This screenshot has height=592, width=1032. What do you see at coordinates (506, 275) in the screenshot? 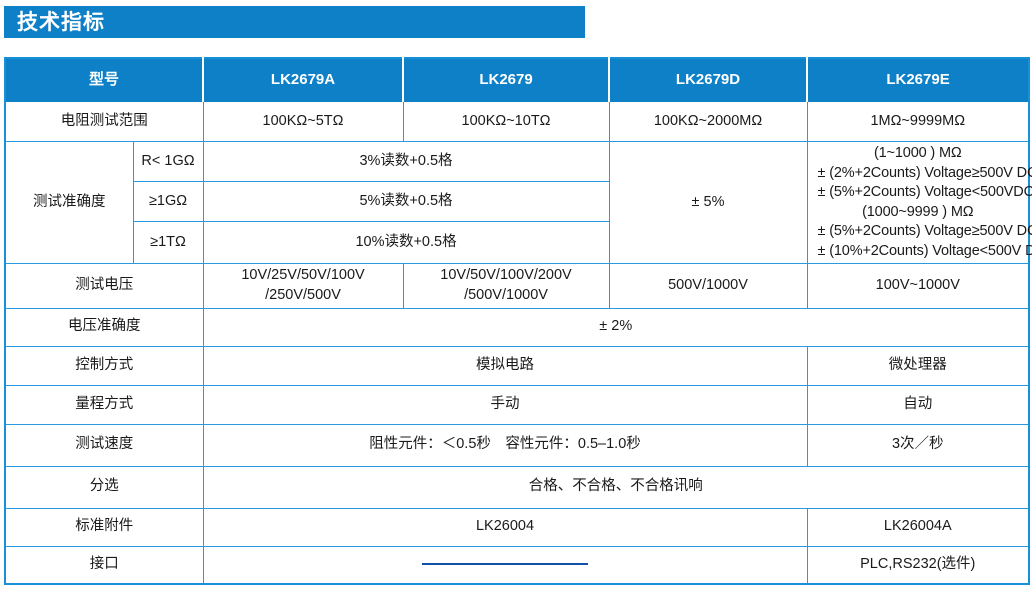
I see `test-voltage-lk2679-line1: 10V/50V/100V/200V` at bounding box center [506, 275].